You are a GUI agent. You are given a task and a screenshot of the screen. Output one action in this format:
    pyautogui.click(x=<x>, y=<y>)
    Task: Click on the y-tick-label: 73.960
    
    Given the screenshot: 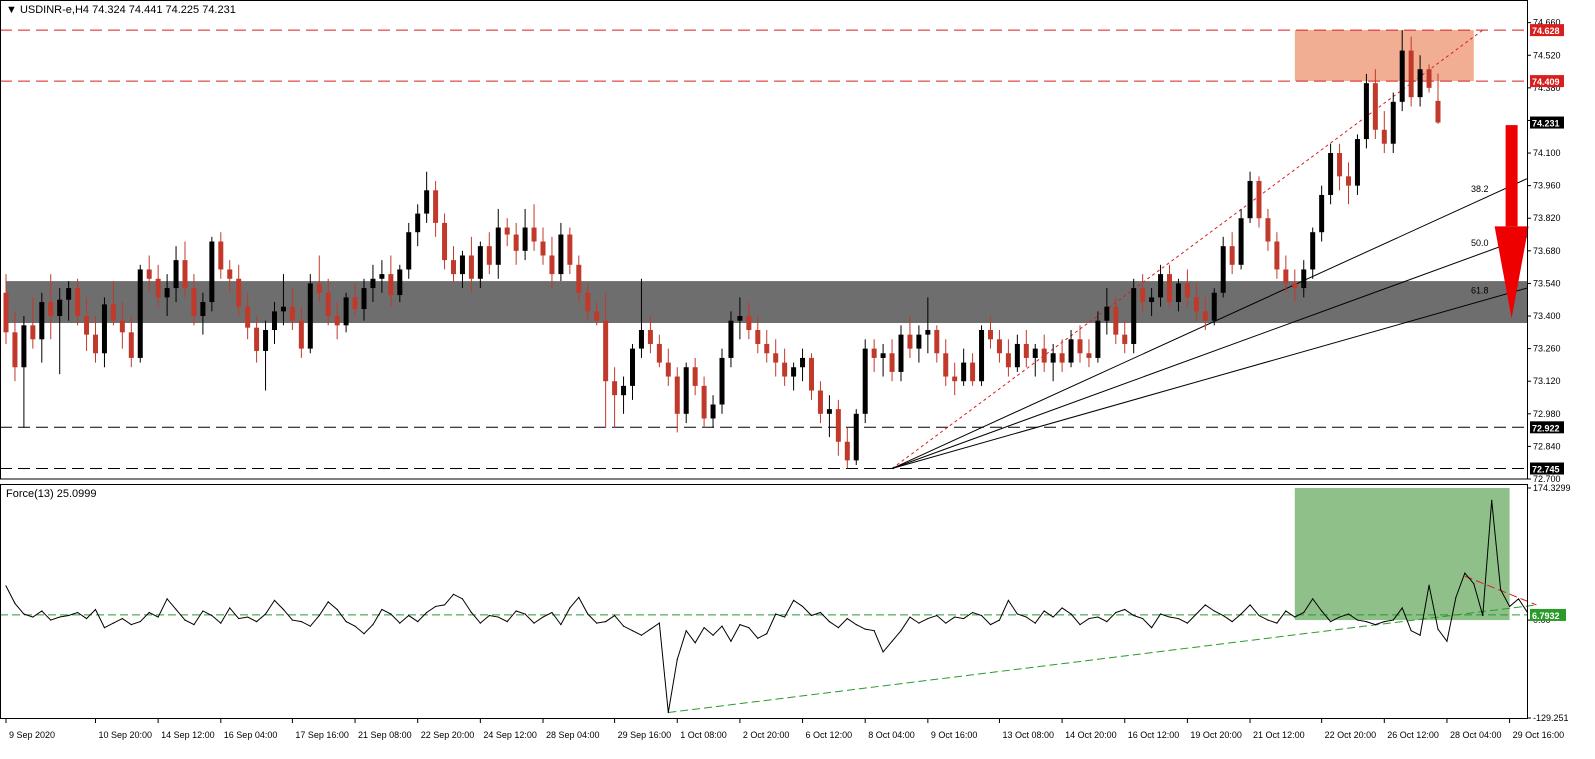 What is the action you would take?
    pyautogui.click(x=1547, y=186)
    